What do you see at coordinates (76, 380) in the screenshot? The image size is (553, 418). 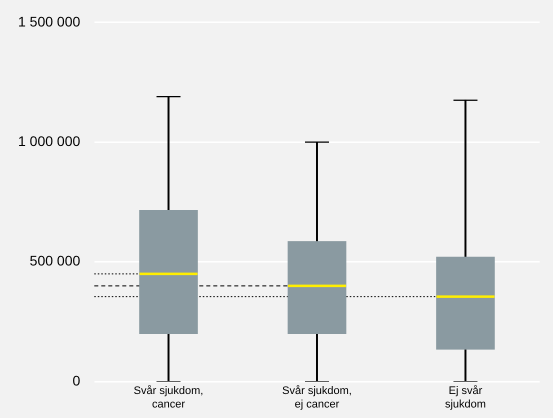 I see `y-tick-label: 0` at bounding box center [76, 380].